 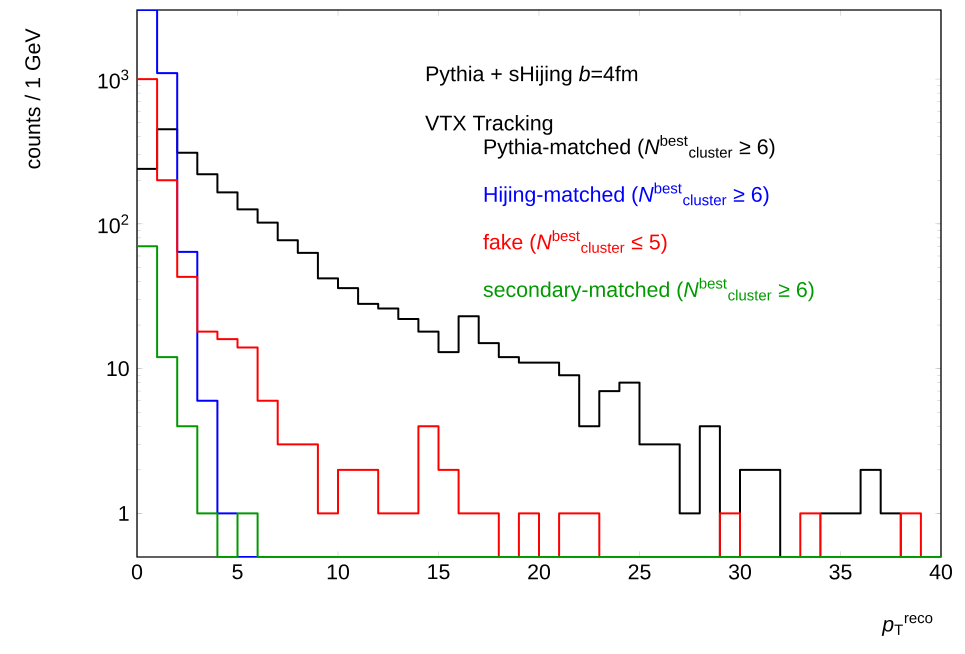 I want to click on text: Hijing-matched (N$^{best}$$_{cluster}$ ≥ 6), so click(x=626, y=194).